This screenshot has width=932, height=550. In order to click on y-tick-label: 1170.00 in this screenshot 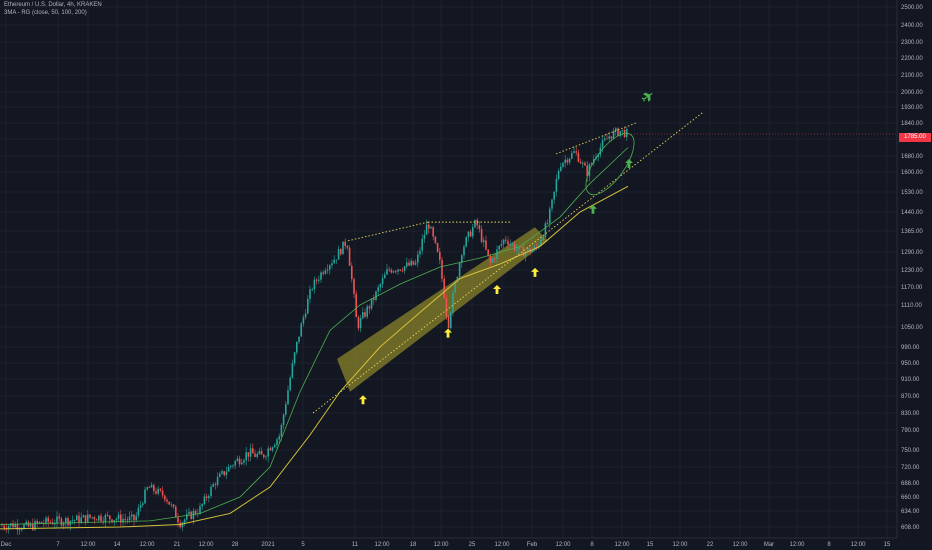, I will do `click(912, 288)`.